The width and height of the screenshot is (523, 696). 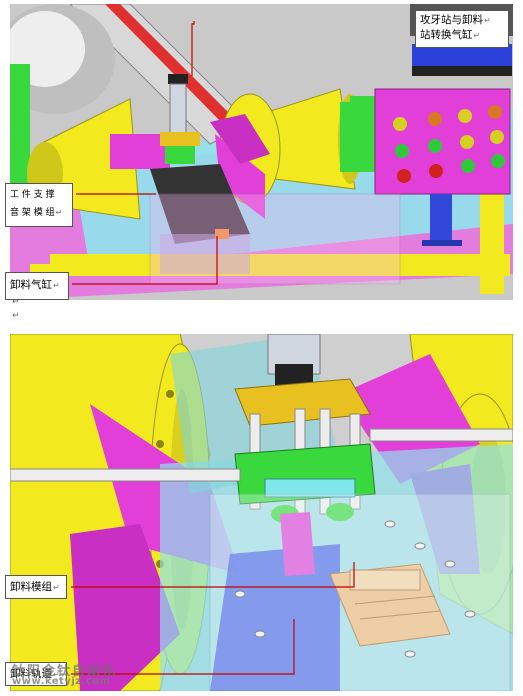 What do you see at coordinates (446, 35) in the screenshot?
I see `tapping-station-label-line2: 站转换气缸` at bounding box center [446, 35].